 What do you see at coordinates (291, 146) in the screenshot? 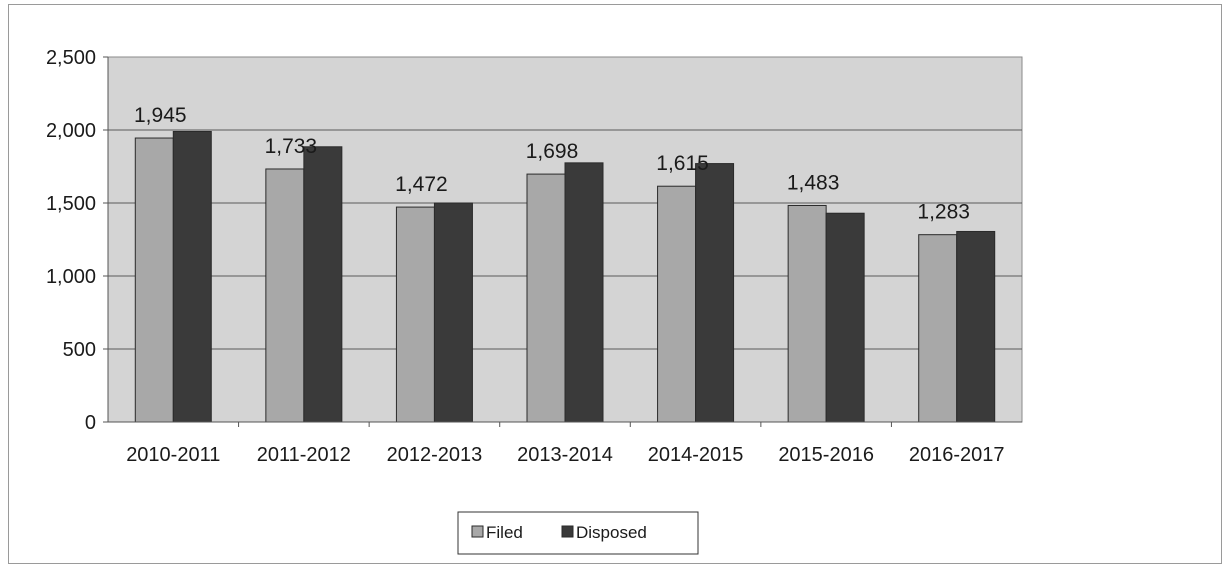
I see `data-label: 1,733` at bounding box center [291, 146].